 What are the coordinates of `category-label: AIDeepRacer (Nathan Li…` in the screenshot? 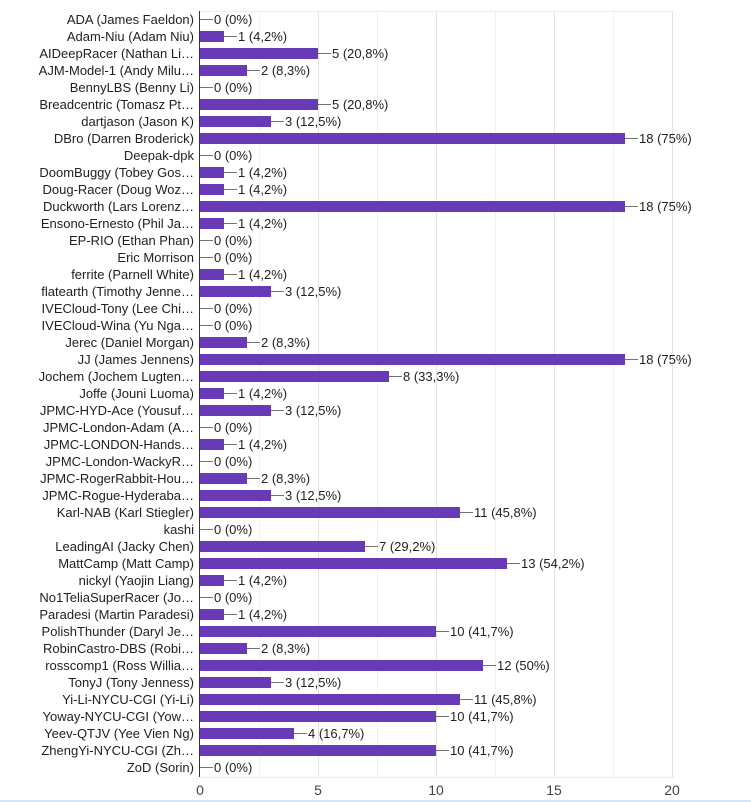 It's located at (116, 53).